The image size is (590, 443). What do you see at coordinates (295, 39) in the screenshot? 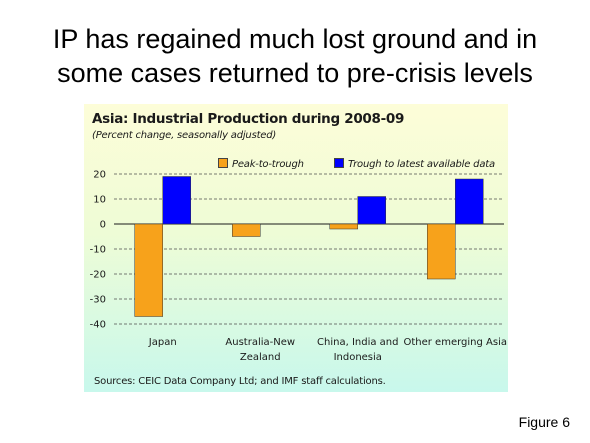
I see `slide-title-line-1: IP has regained much lost ground and in` at bounding box center [295, 39].